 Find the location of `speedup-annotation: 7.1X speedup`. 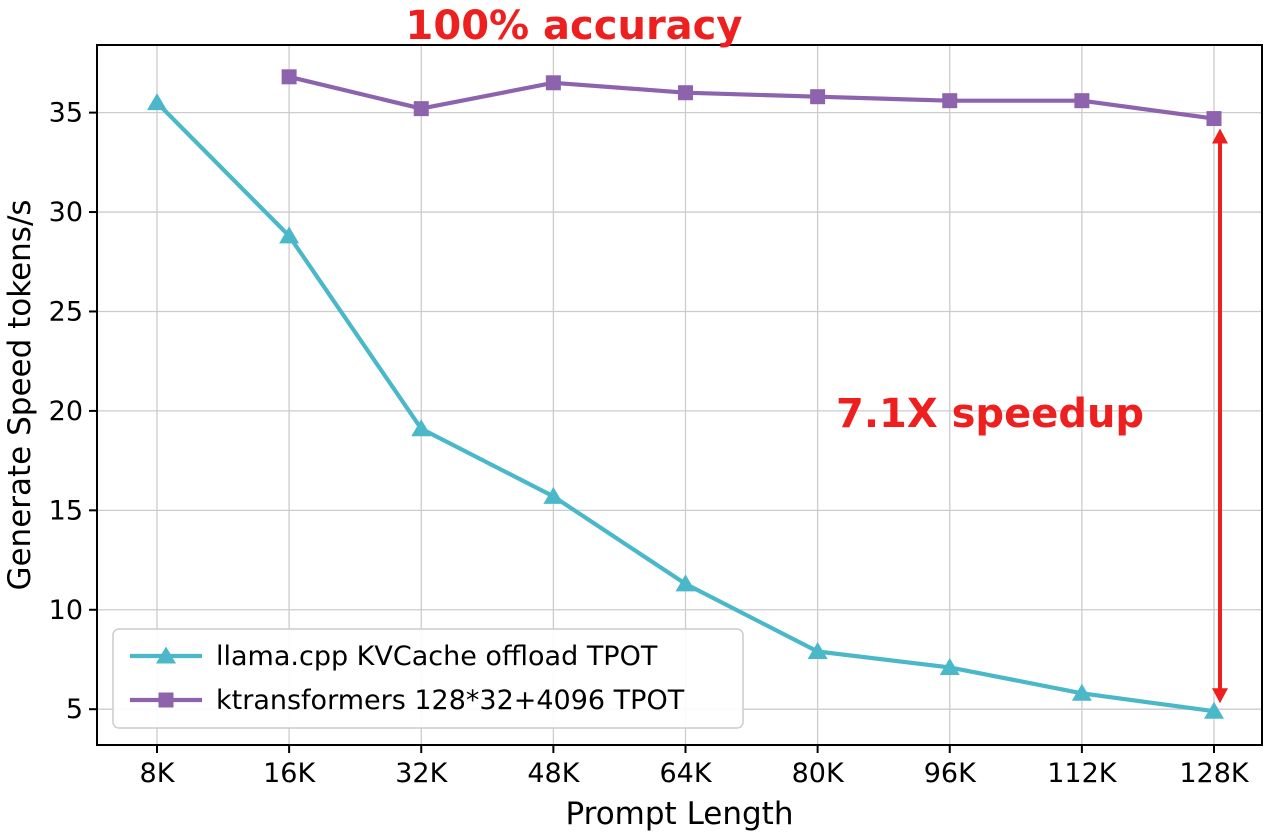

speedup-annotation: 7.1X speedup is located at coordinates (990, 414).